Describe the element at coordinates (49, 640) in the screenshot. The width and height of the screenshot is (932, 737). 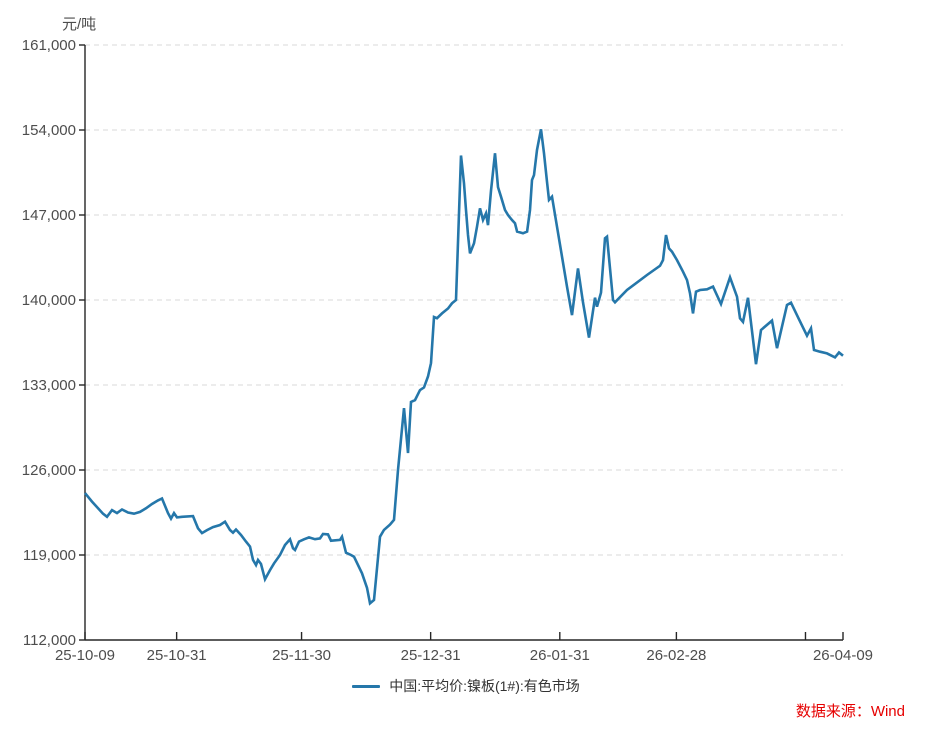
I see `y-tick-label: 112,000` at that location.